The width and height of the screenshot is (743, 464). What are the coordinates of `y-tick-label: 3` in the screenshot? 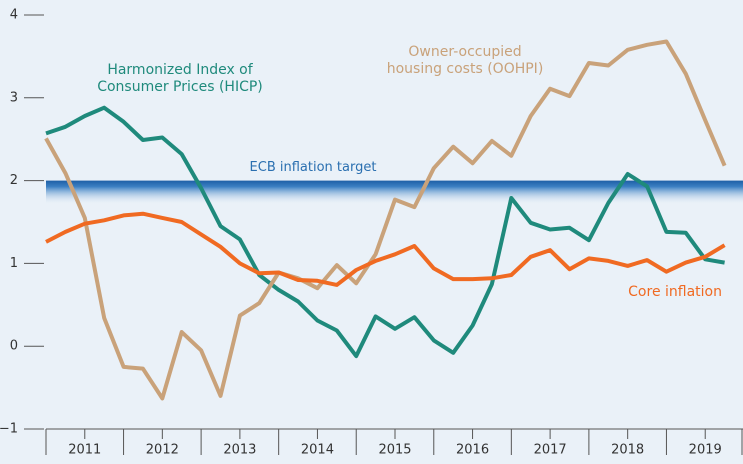 It's located at (14, 97).